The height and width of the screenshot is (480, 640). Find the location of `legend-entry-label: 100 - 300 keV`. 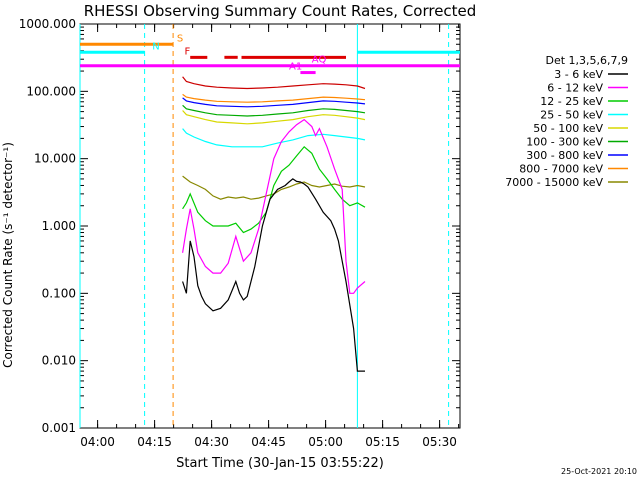

legend-entry-label: 100 - 300 keV is located at coordinates (564, 142).